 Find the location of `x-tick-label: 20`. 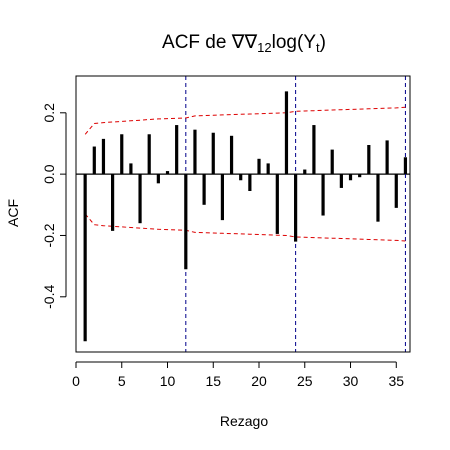

x-tick-label: 20 is located at coordinates (259, 381).